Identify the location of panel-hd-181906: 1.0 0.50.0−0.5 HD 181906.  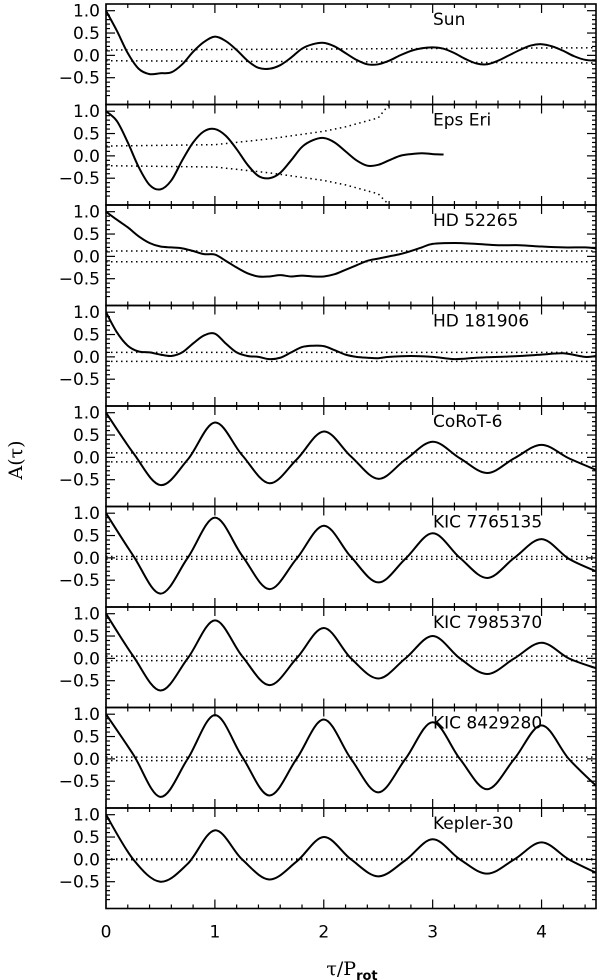
(328, 355).